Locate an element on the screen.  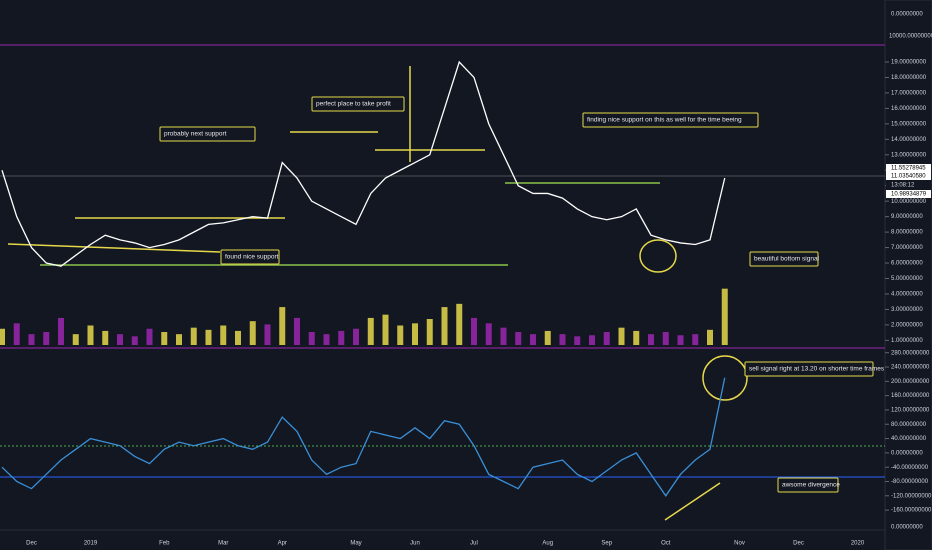
annotation-text: perfect place to take profit is located at coordinates (353, 104).